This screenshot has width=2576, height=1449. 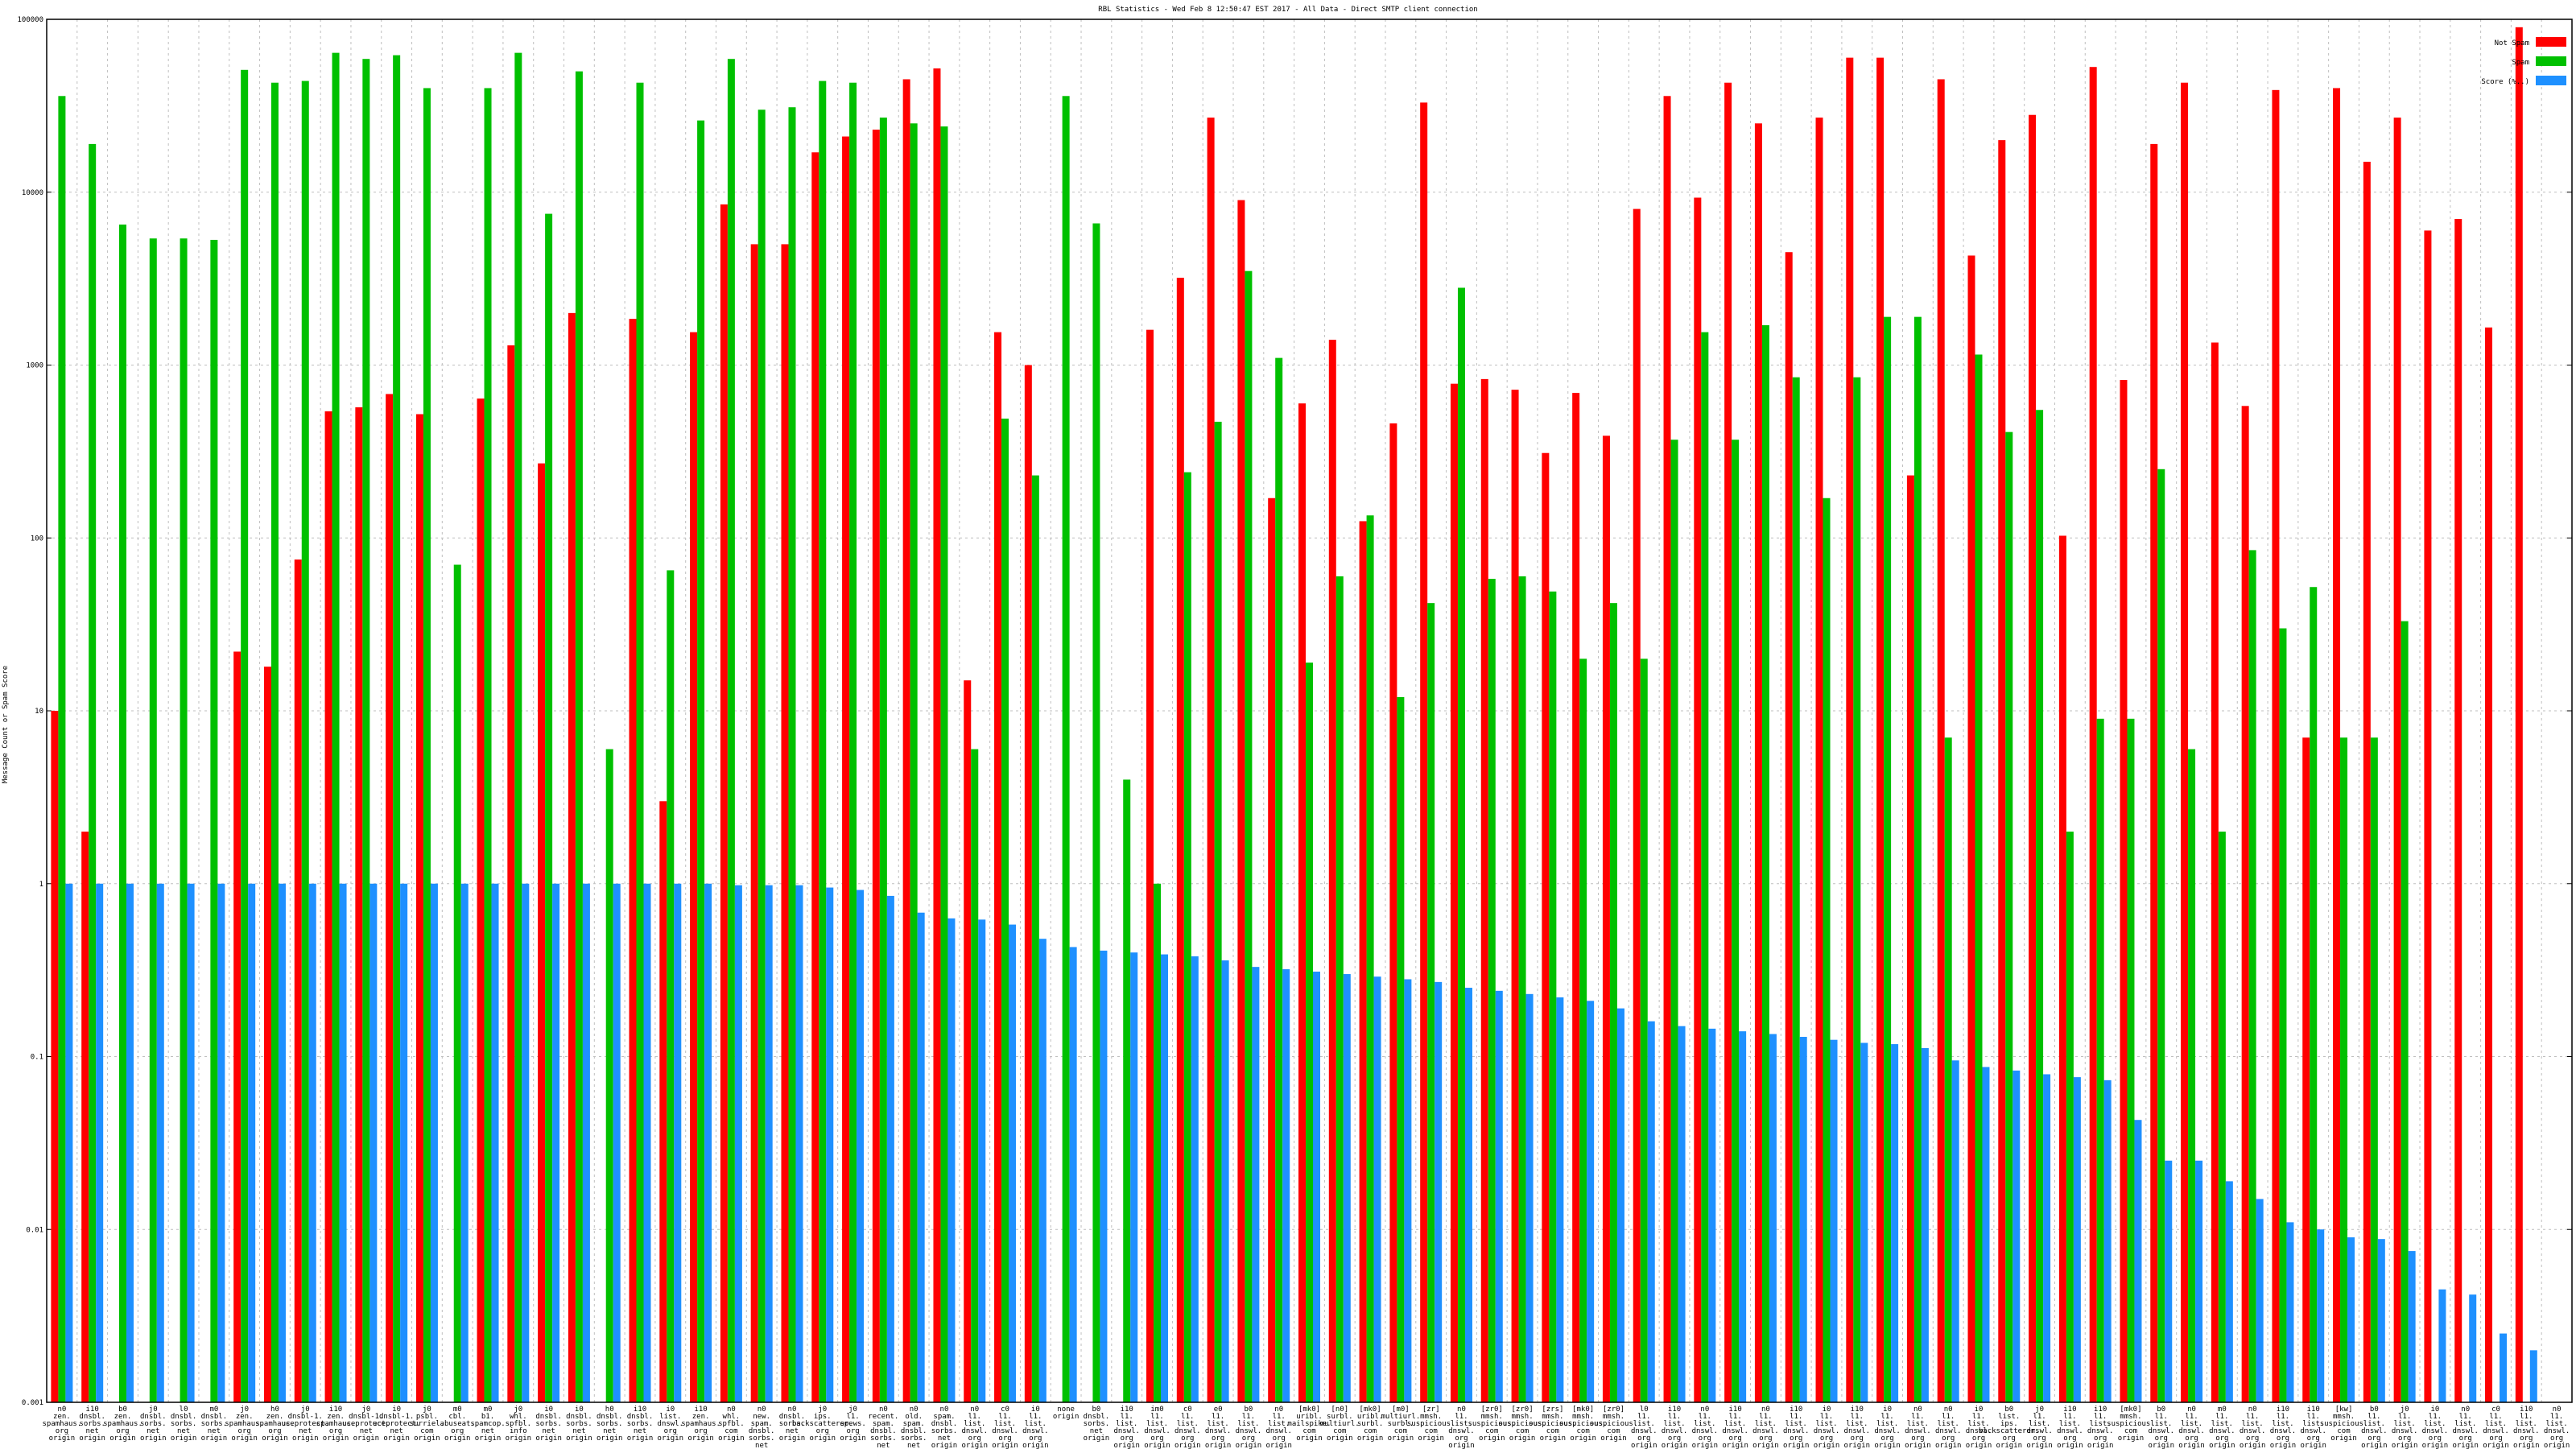 What do you see at coordinates (1340, 1424) in the screenshot?
I see `x-tick-label: [n0] surbl. multiurl. com origin` at bounding box center [1340, 1424].